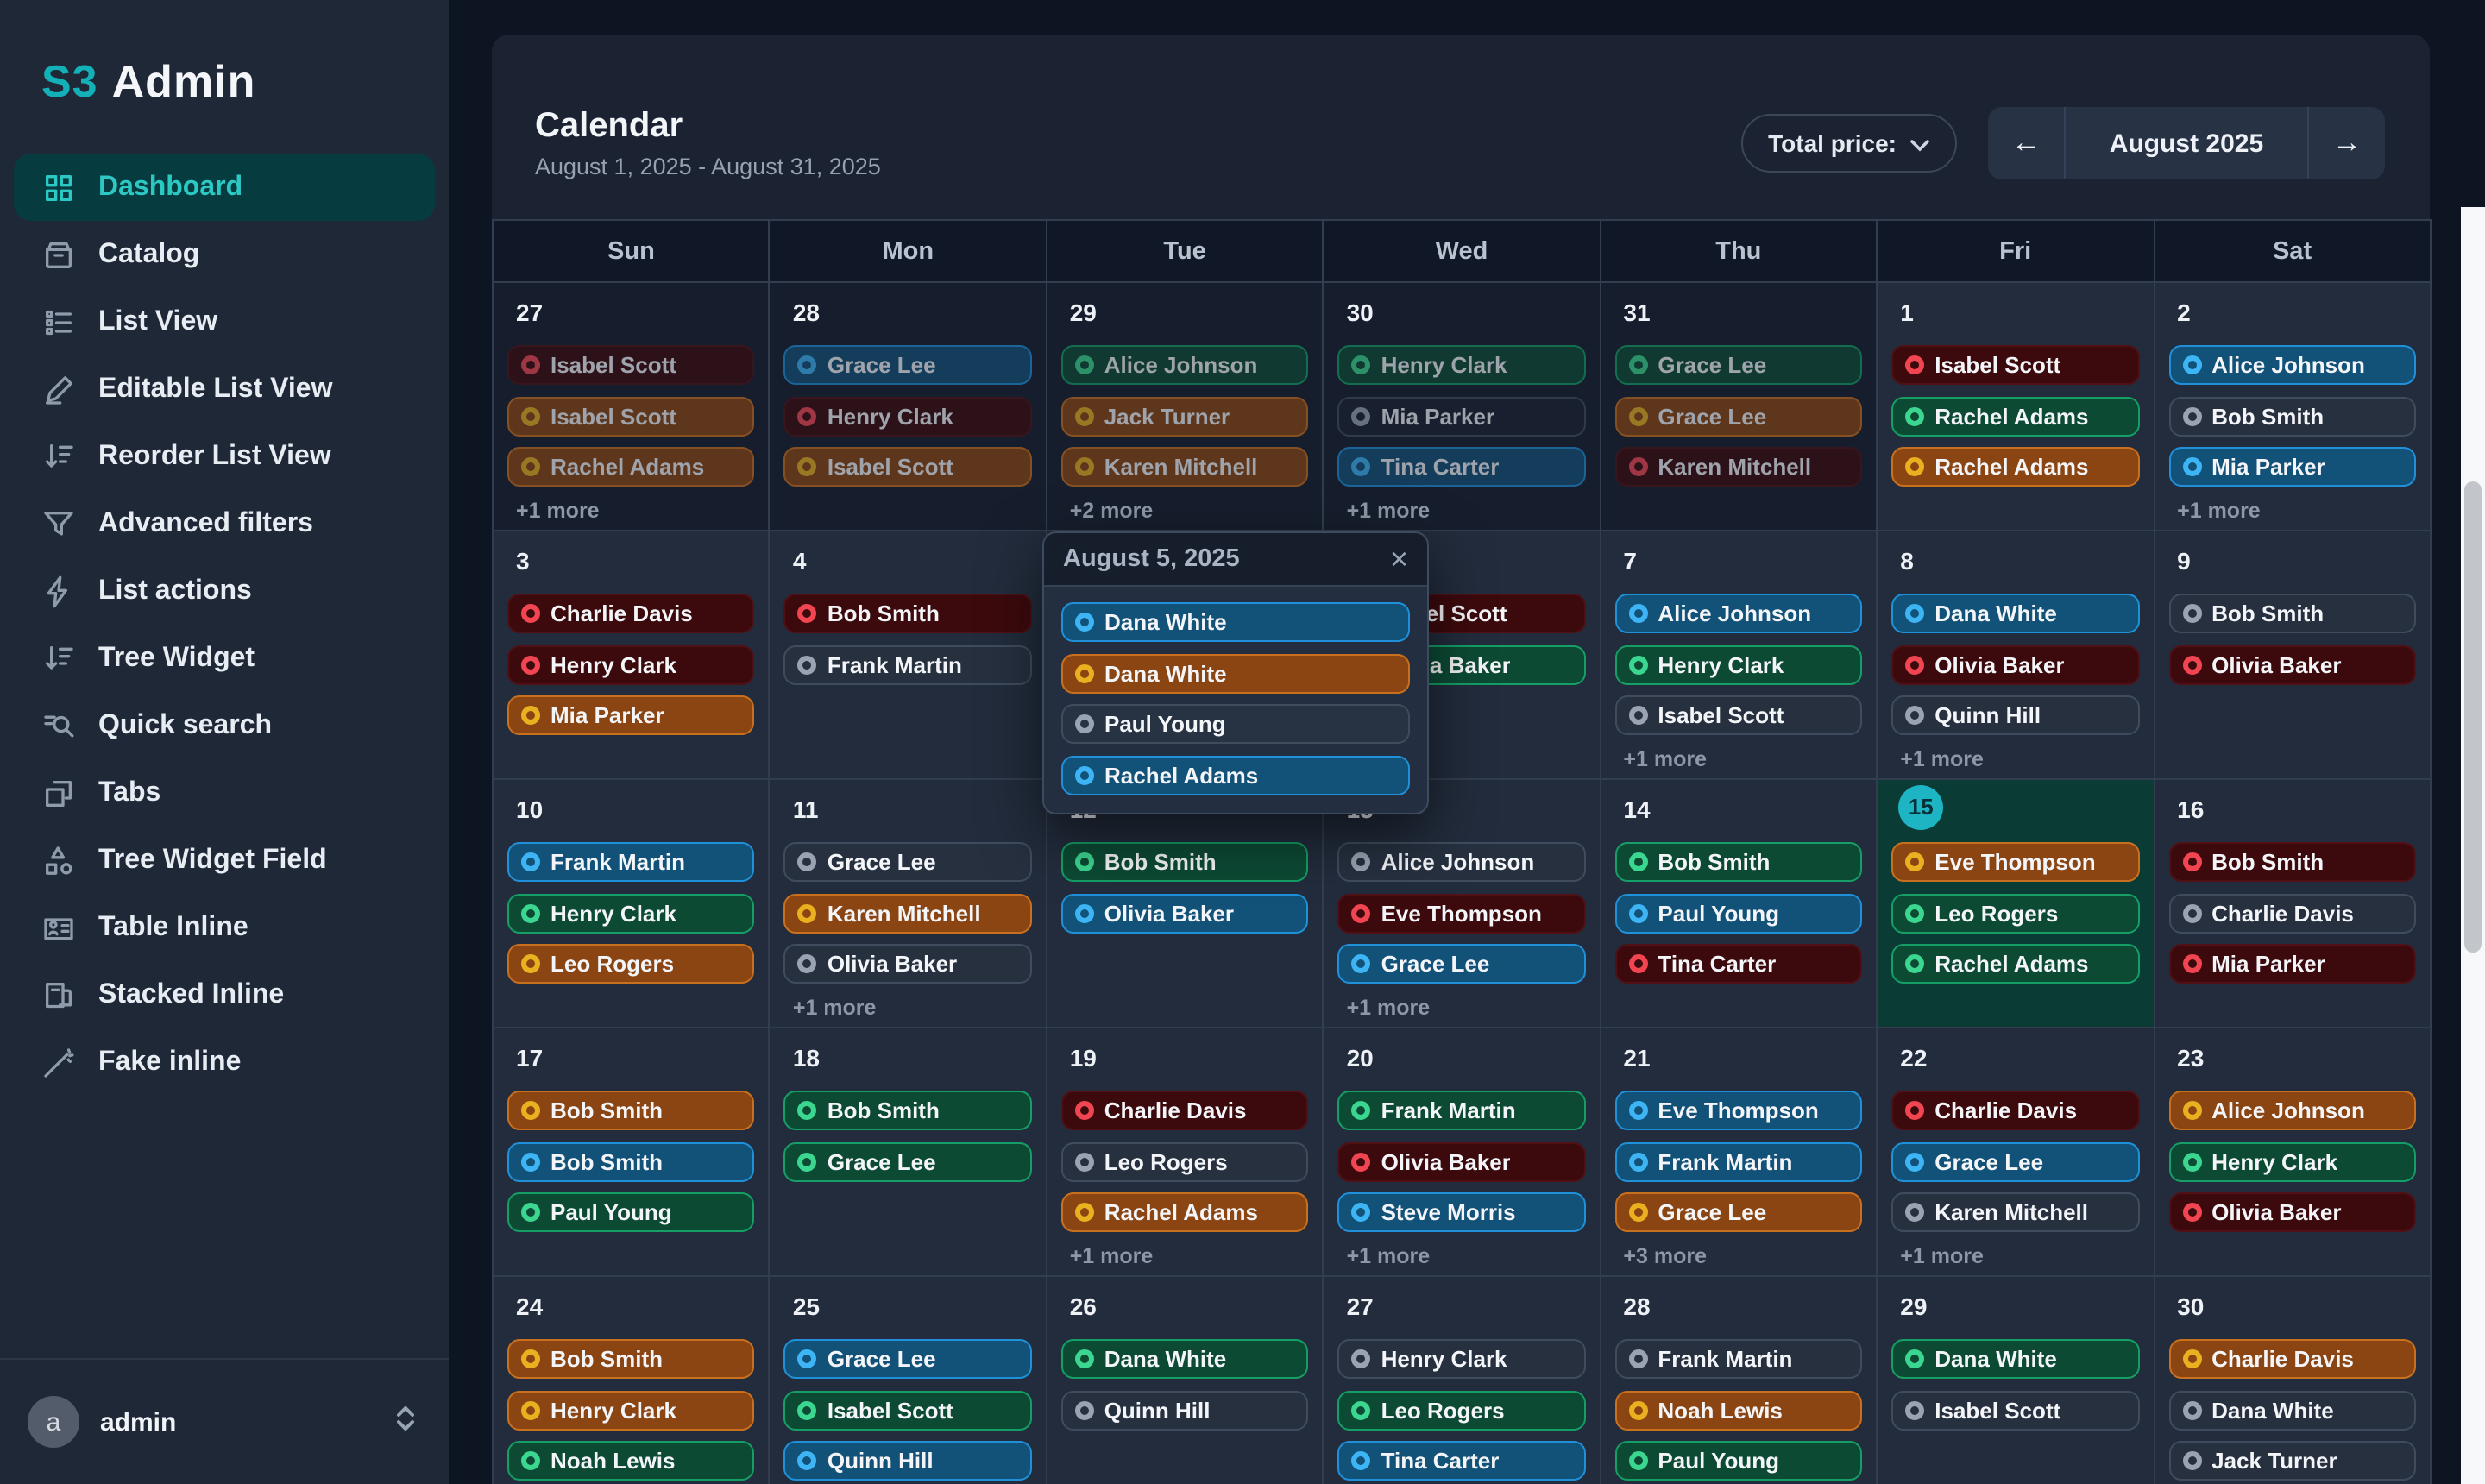  Describe the element at coordinates (224, 255) in the screenshot. I see `sidebar-item-catalog: Catalog` at that location.